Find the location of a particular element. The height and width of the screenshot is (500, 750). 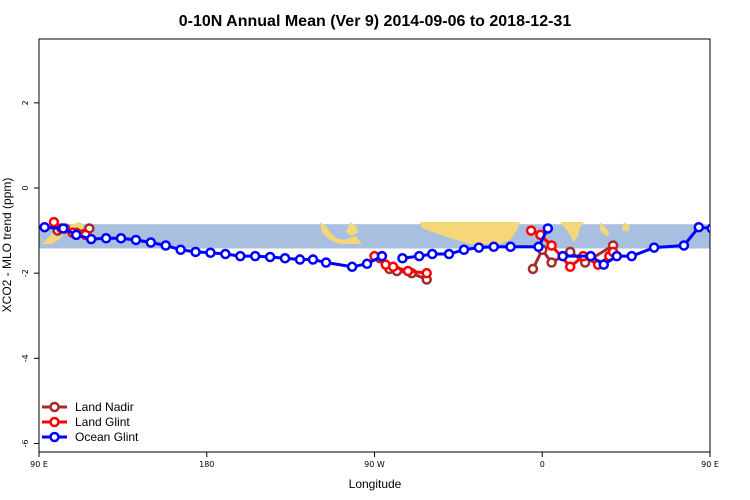

x-axis-label: Longitude is located at coordinates (375, 484).